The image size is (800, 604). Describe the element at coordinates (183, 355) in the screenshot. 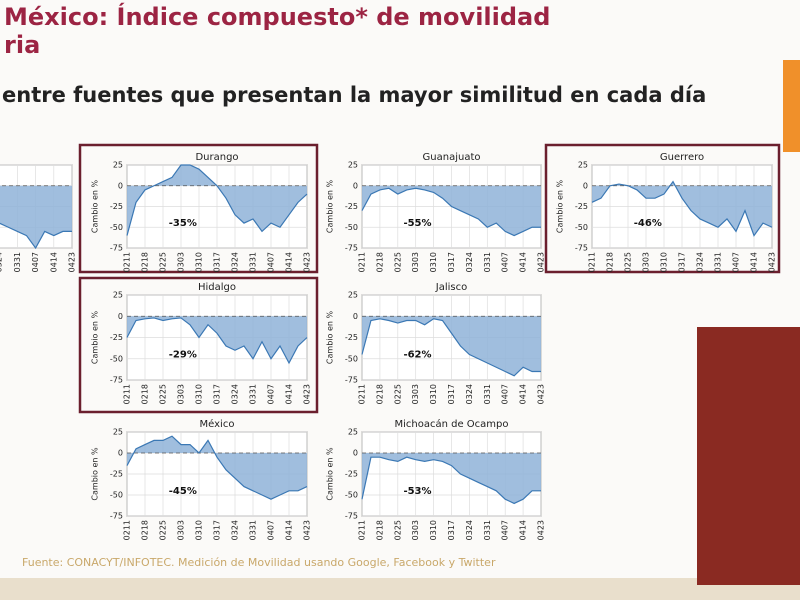

I see `annotation: -29%` at that location.